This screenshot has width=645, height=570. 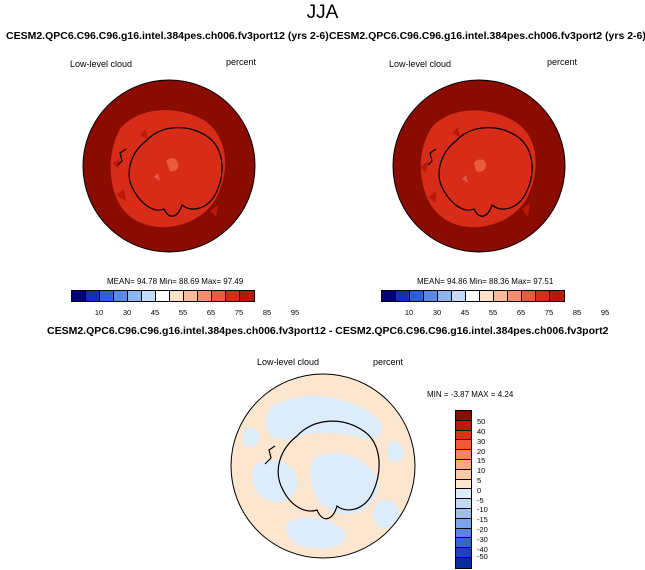 What do you see at coordinates (480, 500) in the screenshot?
I see `cb3-tick-label: -5` at bounding box center [480, 500].